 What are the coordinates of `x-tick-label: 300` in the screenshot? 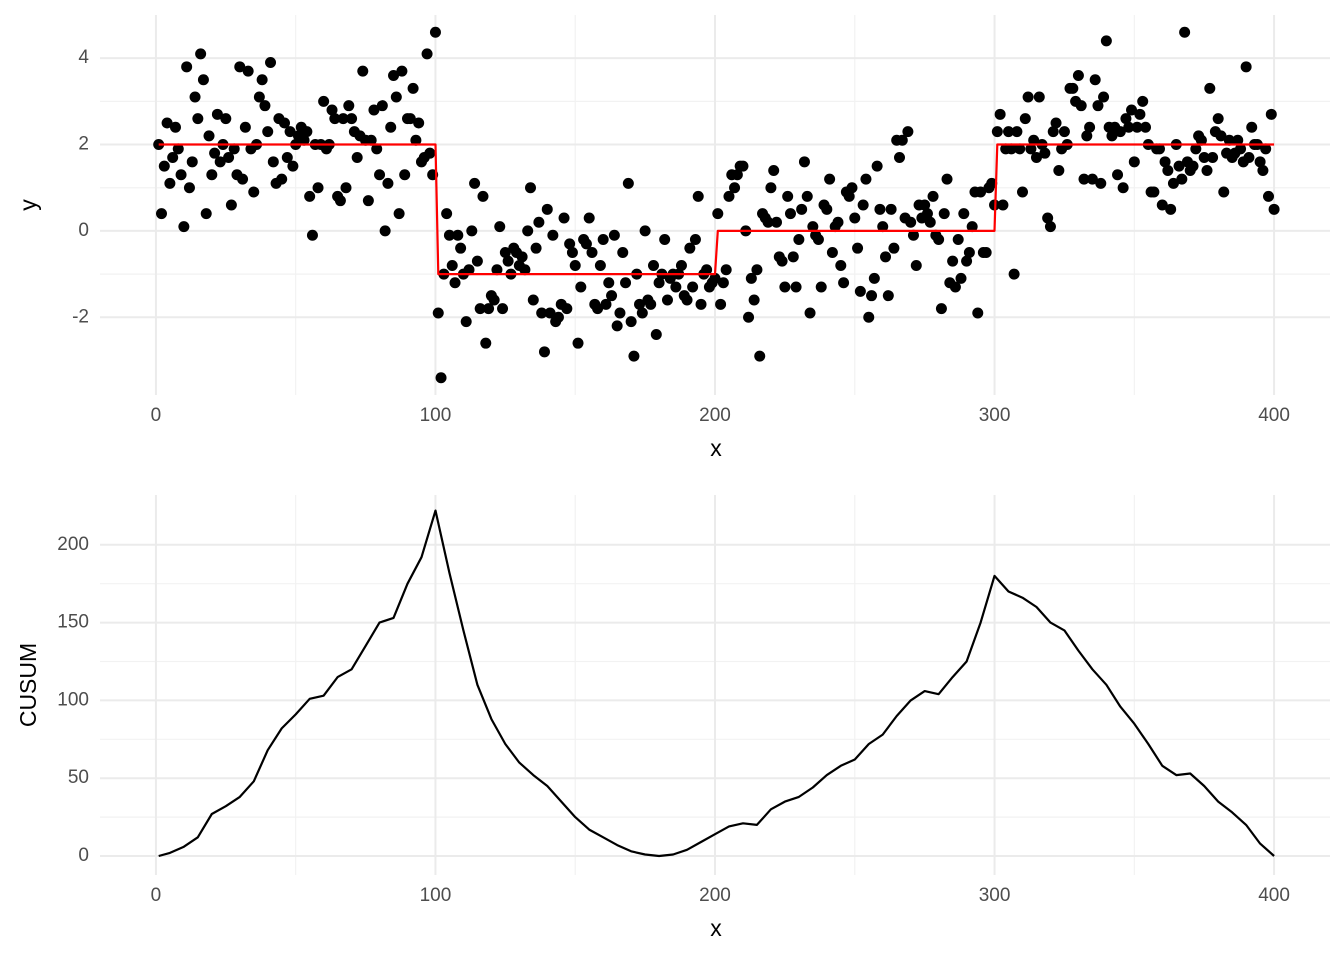 It's located at (995, 415).